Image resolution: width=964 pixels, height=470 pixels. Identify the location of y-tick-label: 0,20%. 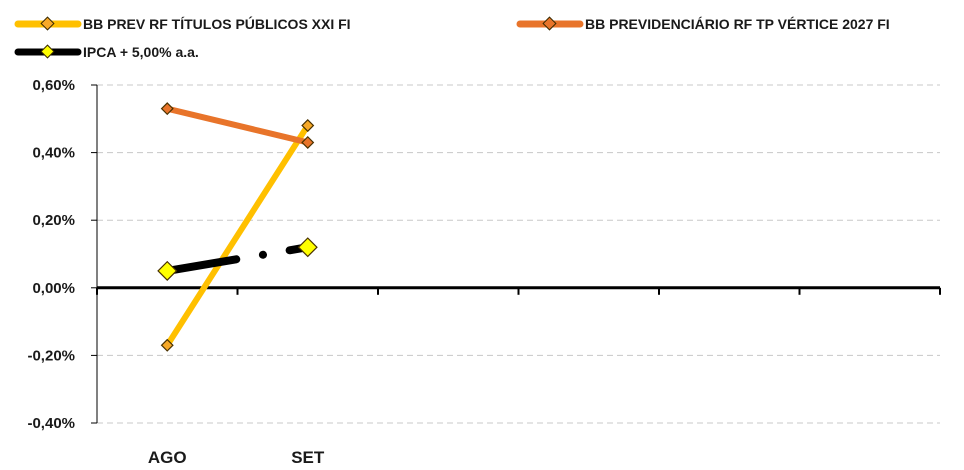
(53, 220).